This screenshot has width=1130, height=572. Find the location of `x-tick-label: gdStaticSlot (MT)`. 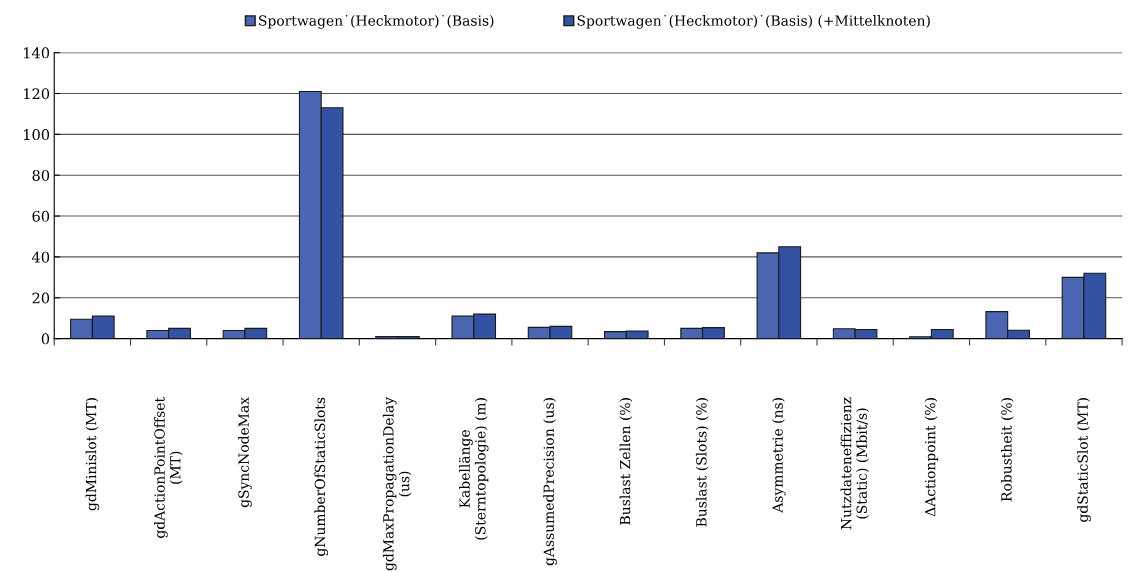

x-tick-label: gdStaticSlot (MT) is located at coordinates (1084, 460).